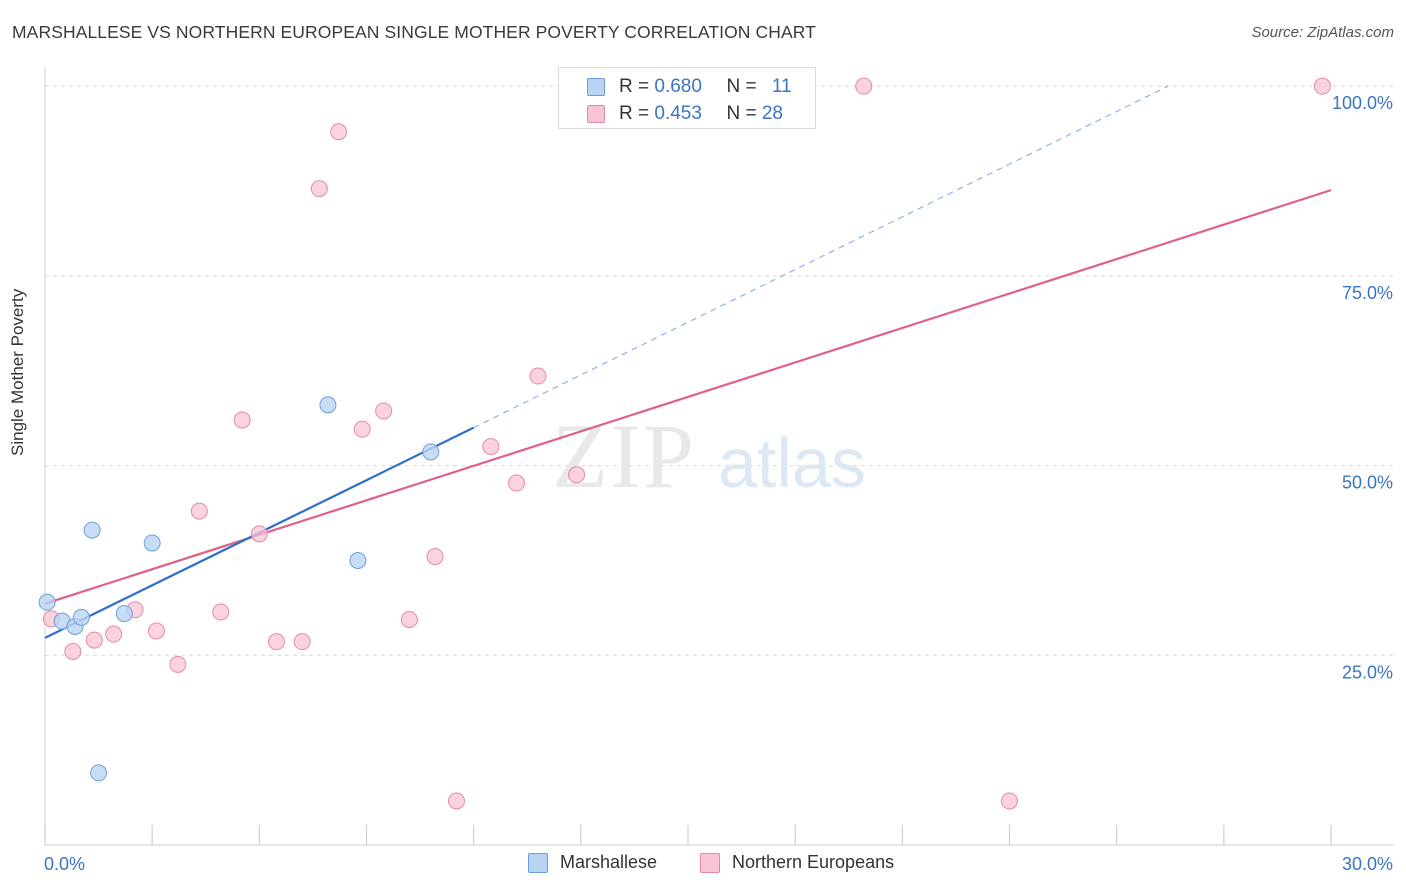  What do you see at coordinates (1367, 672) in the screenshot?
I see `y-tick-label: 25.0%` at bounding box center [1367, 672].